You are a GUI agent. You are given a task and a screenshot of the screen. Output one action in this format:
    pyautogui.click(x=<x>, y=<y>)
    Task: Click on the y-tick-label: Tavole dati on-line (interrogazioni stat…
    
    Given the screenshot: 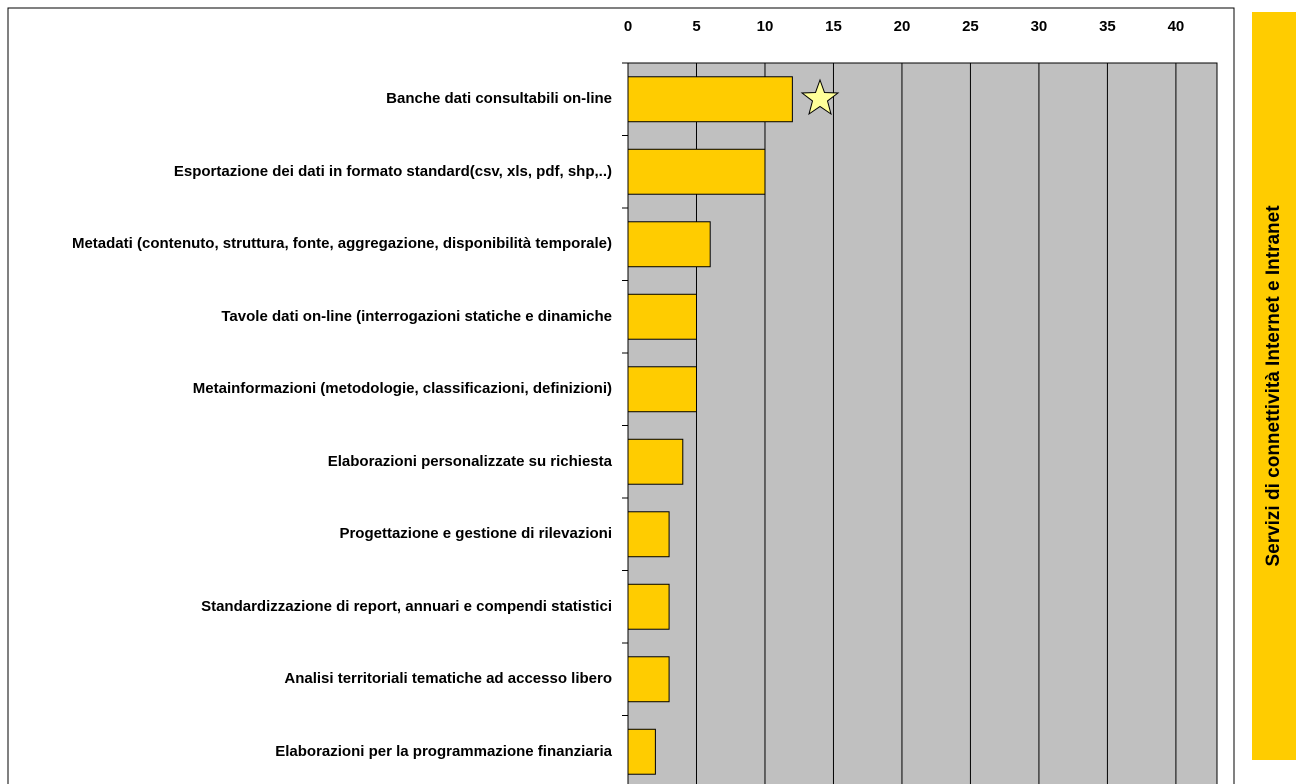 What is the action you would take?
    pyautogui.click(x=416, y=316)
    